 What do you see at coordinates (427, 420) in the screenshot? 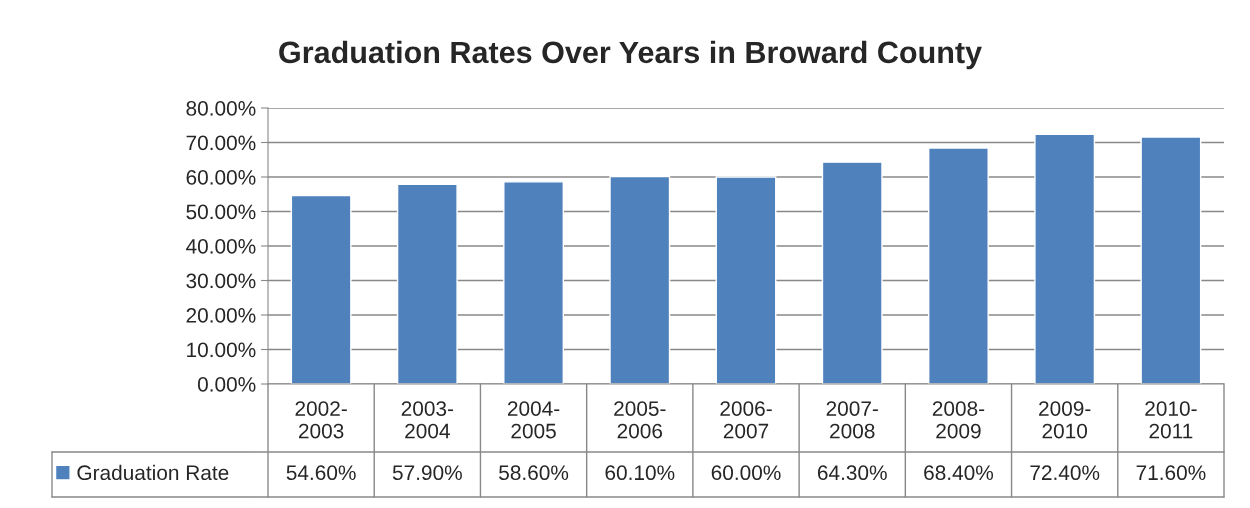
I see `x-tick-label: 2003-2004` at bounding box center [427, 420].